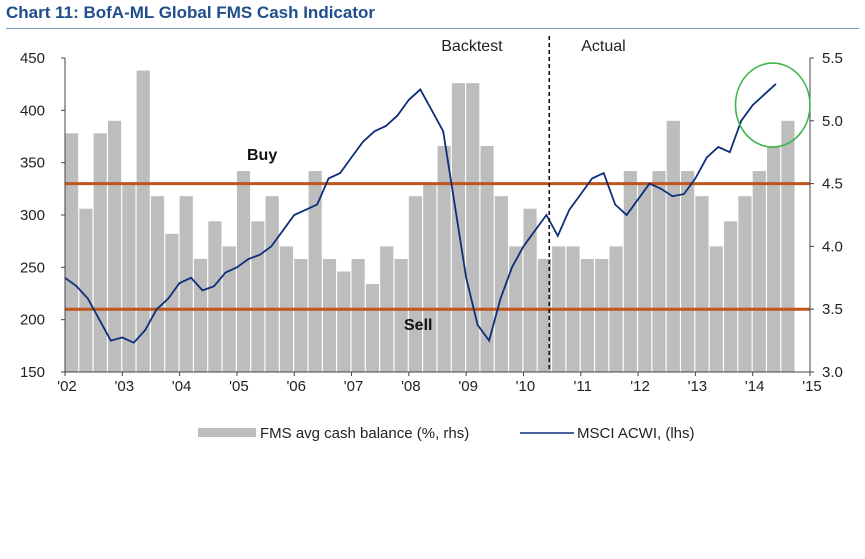 This screenshot has width=865, height=559. Describe the element at coordinates (182, 386) in the screenshot. I see `x-tick-label: '04` at that location.